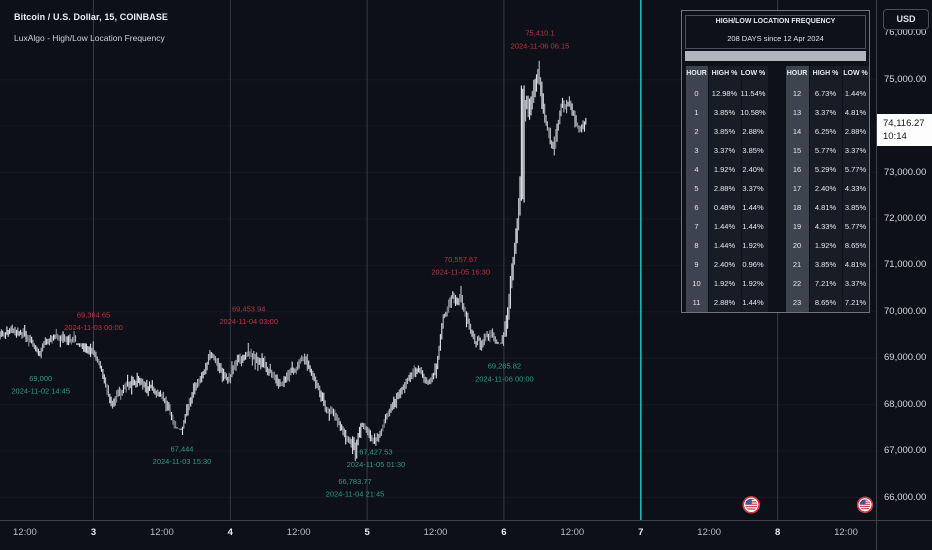 Image resolution: width=932 pixels, height=550 pixels. Describe the element at coordinates (354, 481) in the screenshot. I see `svg-text: 66,783.77` at that location.